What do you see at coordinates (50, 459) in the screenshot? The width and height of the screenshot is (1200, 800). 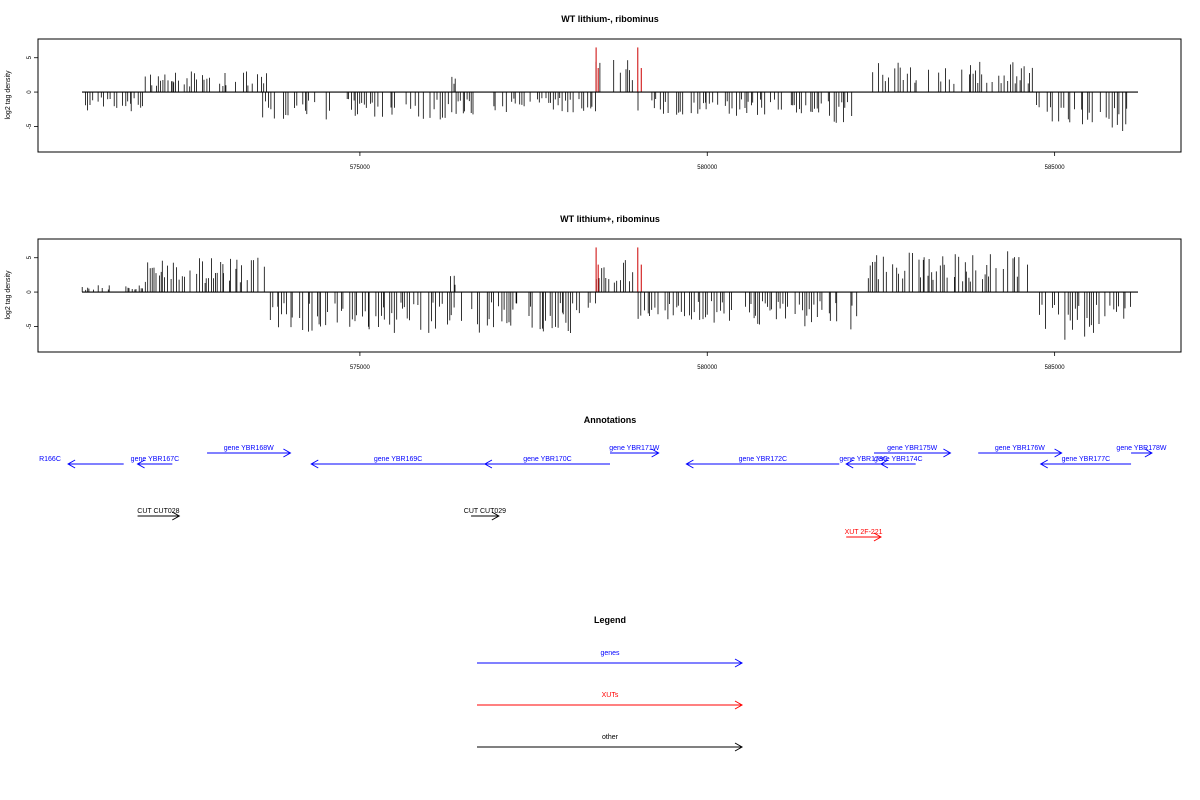 I see `feature-label: R166C` at bounding box center [50, 459].